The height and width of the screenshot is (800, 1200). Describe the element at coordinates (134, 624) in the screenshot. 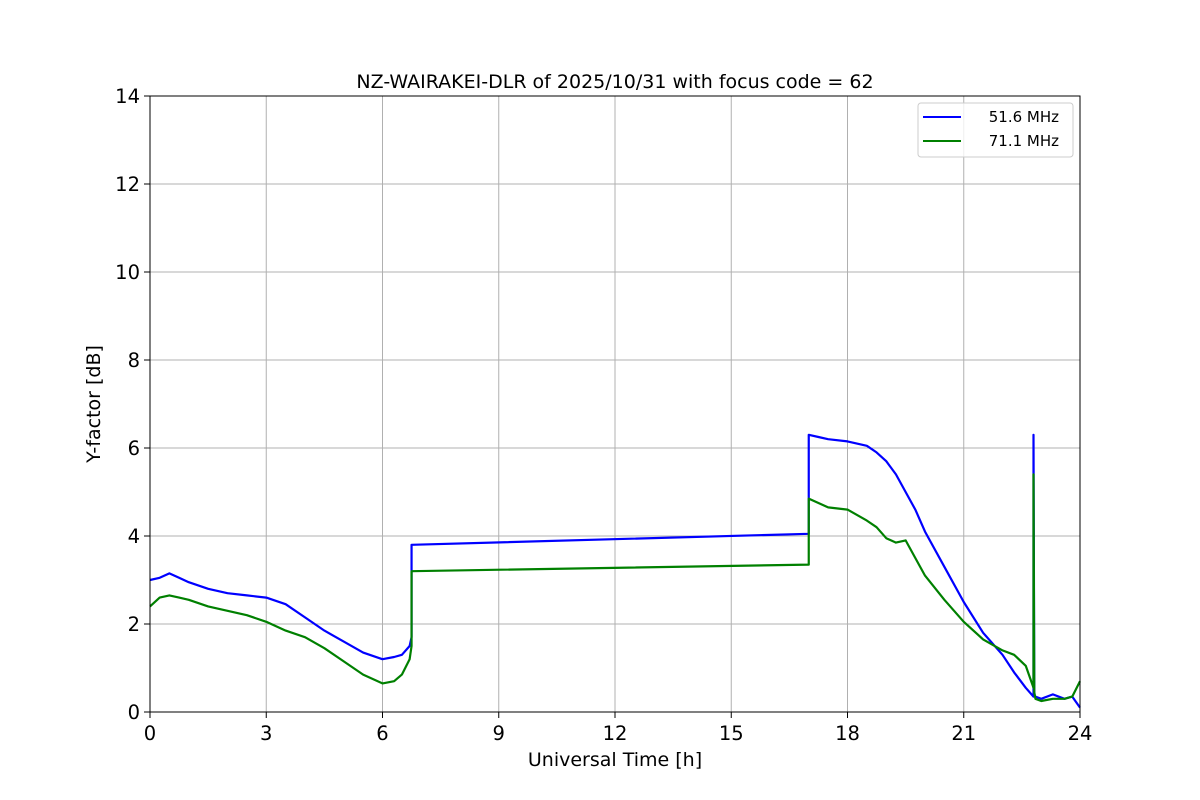

I see `y-tick-label: 2` at that location.